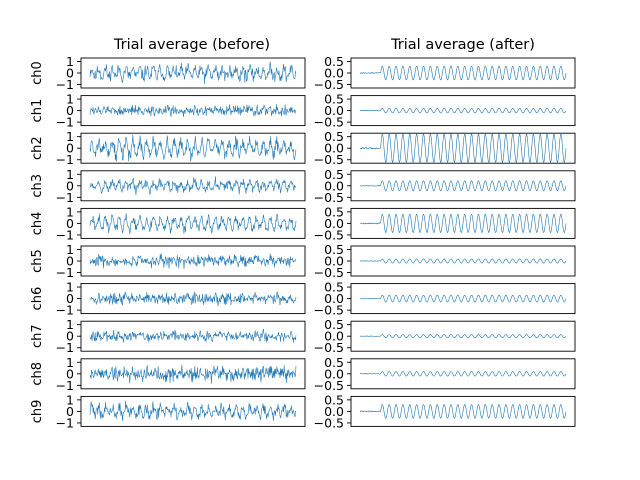 This screenshot has width=640, height=480. What do you see at coordinates (445, 299) in the screenshot?
I see `panel-ch6-after: −0.50.00.5` at bounding box center [445, 299].